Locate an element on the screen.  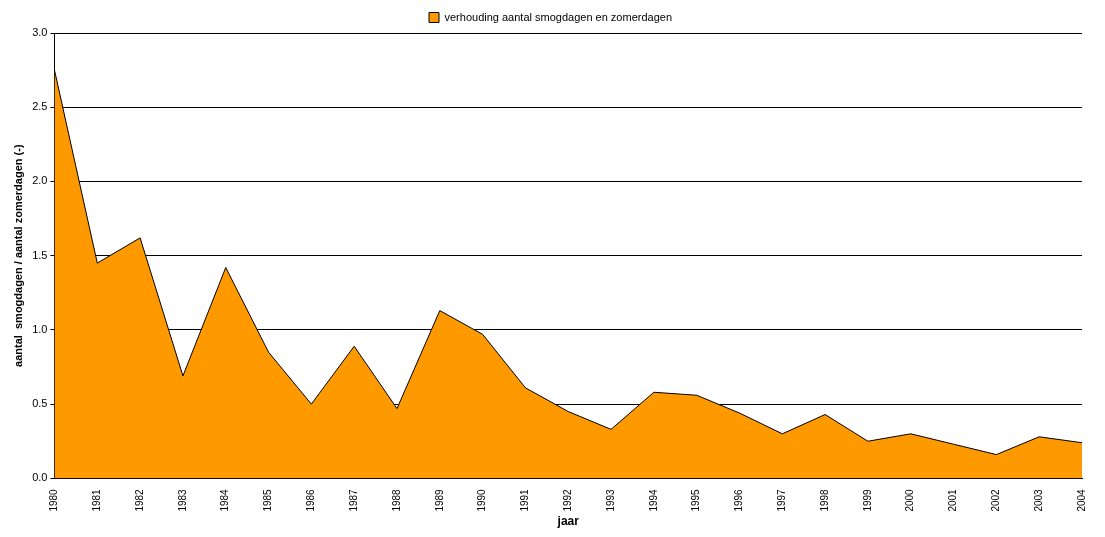
x-axis-title: jaar is located at coordinates (568, 521).